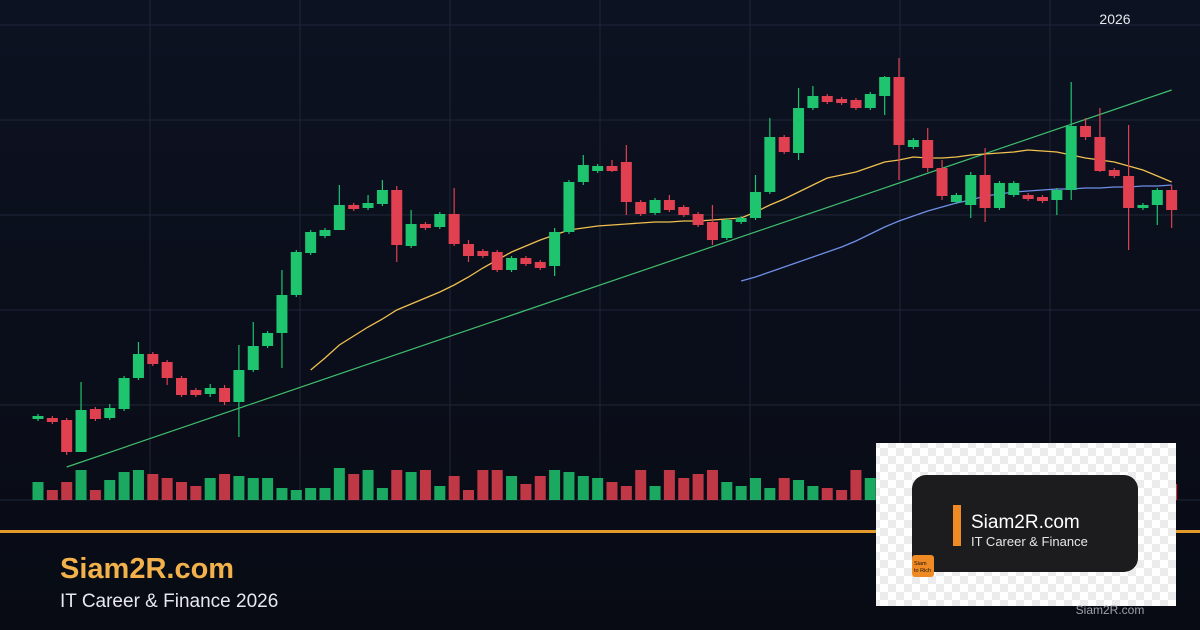 This screenshot has height=630, width=1200. Describe the element at coordinates (169, 601) in the screenshot. I see `brand-subtitle: IT Career & Finance 2026` at that location.